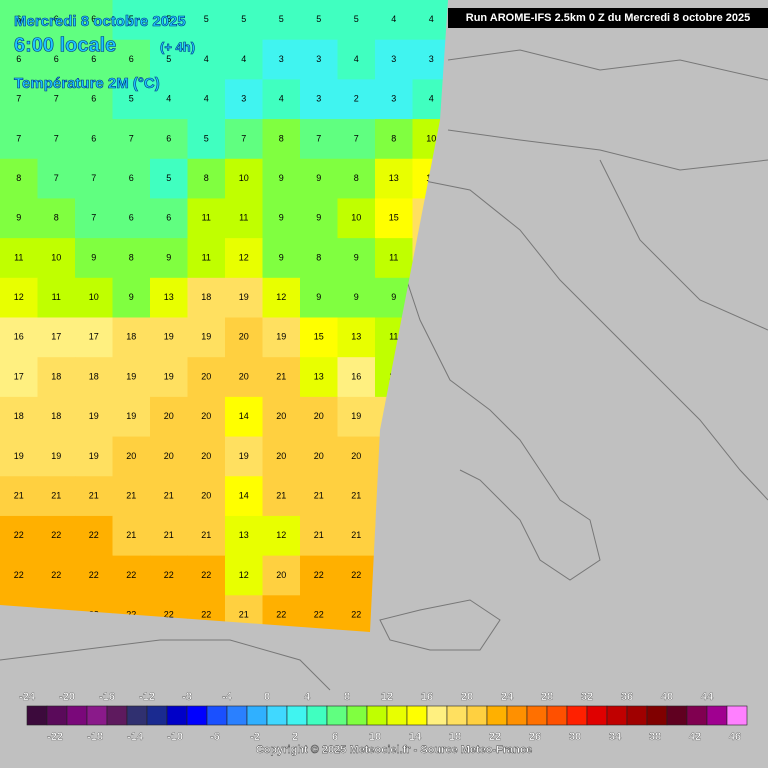 The height and width of the screenshot is (768, 768). I want to click on legend-label: 28, so click(547, 697).